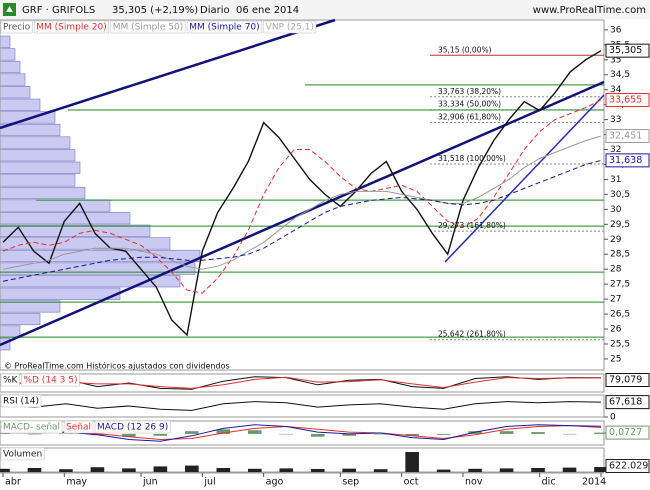 This screenshot has height=490, width=650. Describe the element at coordinates (76, 482) in the screenshot. I see `x-tick-label: may` at that location.